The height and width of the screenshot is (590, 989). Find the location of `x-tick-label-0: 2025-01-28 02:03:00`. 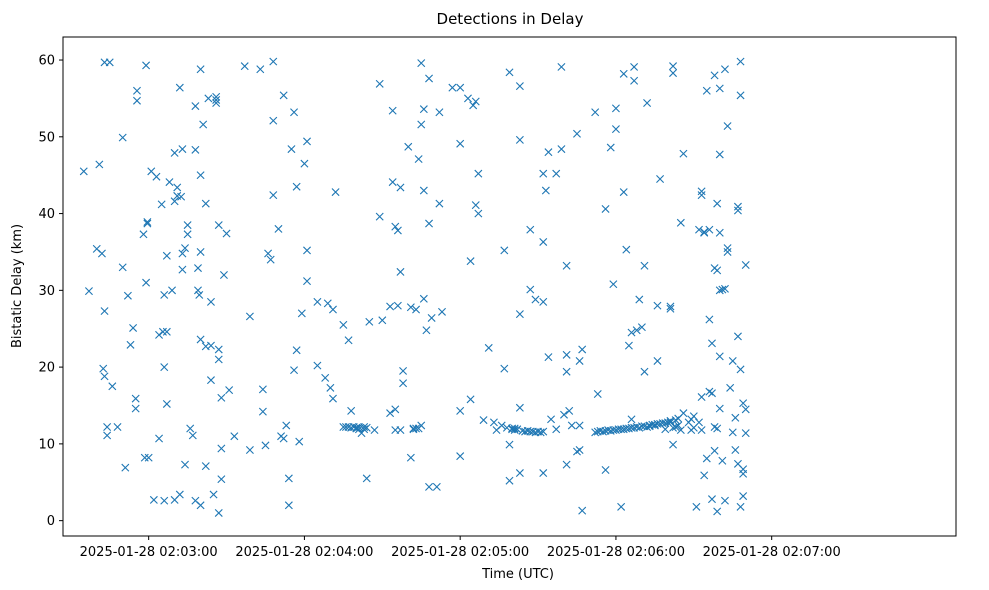

x-tick-label-0: 2025-01-28 02:03:00 is located at coordinates (149, 552).